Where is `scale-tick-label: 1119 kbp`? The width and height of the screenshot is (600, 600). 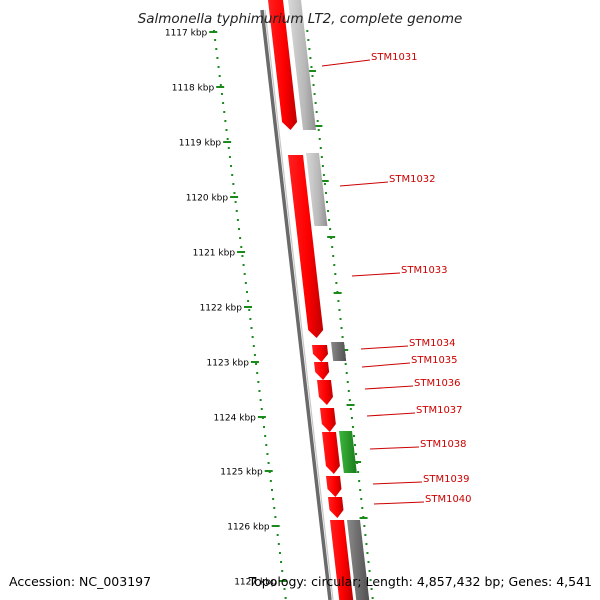
scale-tick-label: 1119 kbp is located at coordinates (200, 144).